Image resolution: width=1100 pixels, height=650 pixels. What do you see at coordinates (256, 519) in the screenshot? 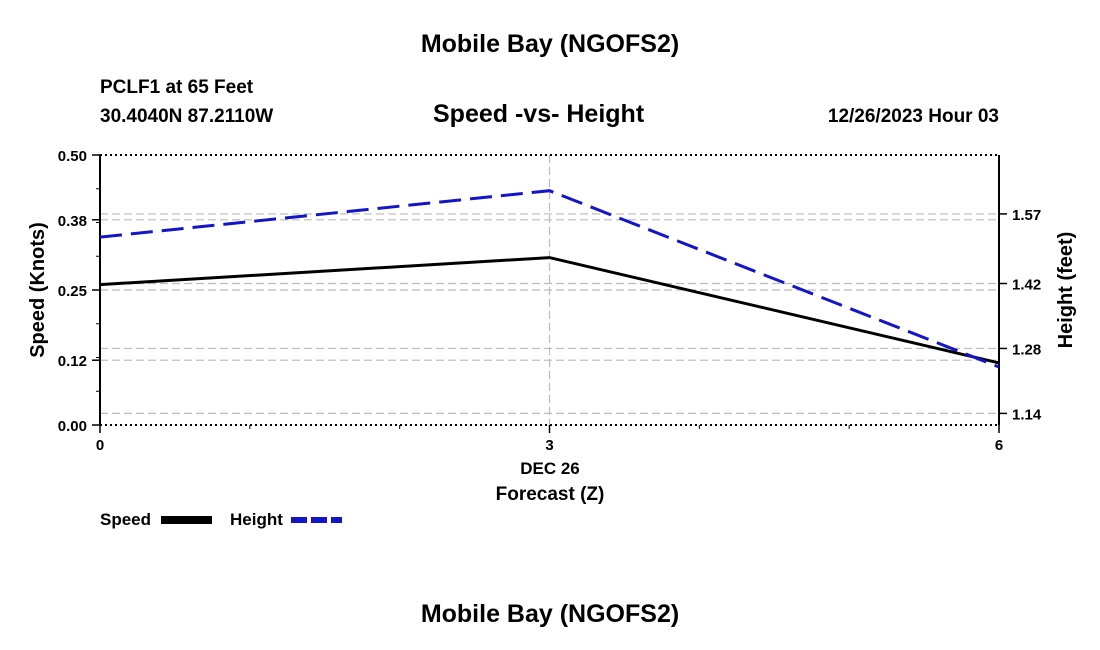
I see `legend-height-label: Height` at bounding box center [256, 519].